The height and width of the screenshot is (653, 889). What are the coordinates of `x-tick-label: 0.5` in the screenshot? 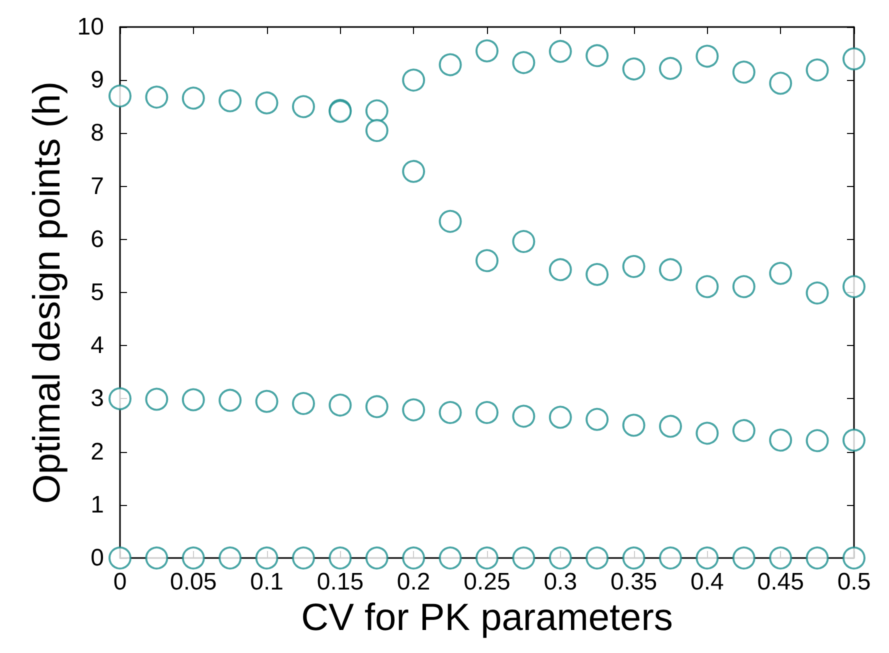 It's located at (854, 582).